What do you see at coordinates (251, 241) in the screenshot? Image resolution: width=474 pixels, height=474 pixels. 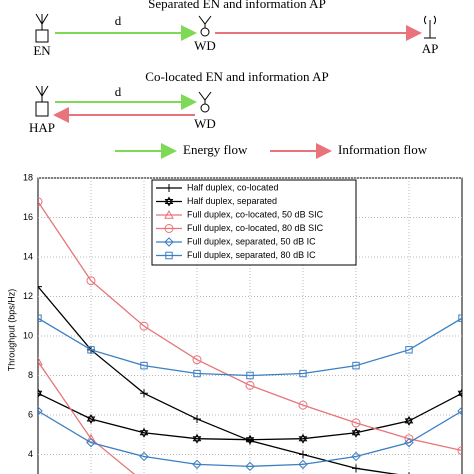 I see `legend-label: Full duplex, separated, 50 dB IC` at bounding box center [251, 241].